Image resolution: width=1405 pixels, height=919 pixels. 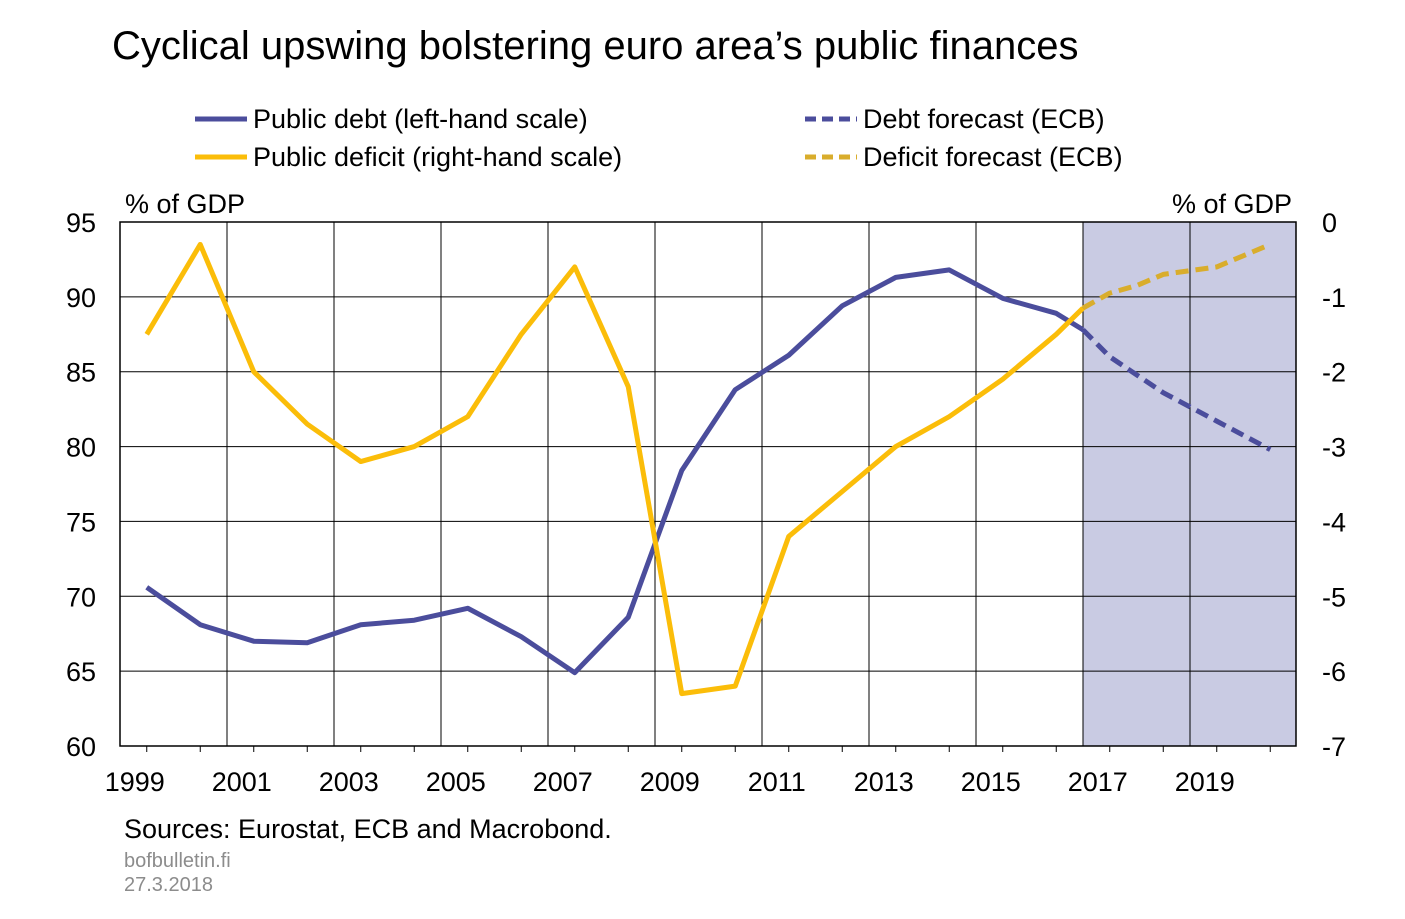 What do you see at coordinates (1098, 782) in the screenshot?
I see `x-tick-label: 2017` at bounding box center [1098, 782].